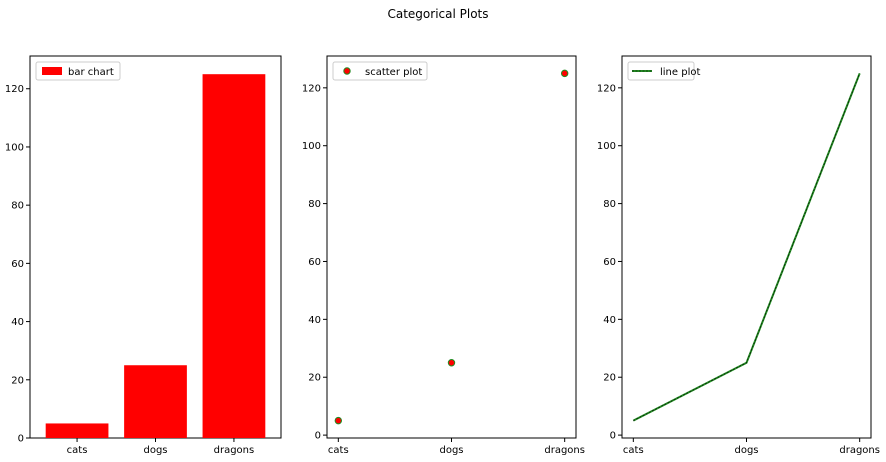  Describe the element at coordinates (311, 88) in the screenshot. I see `scatter-plot-ytick-label: 120` at that location.